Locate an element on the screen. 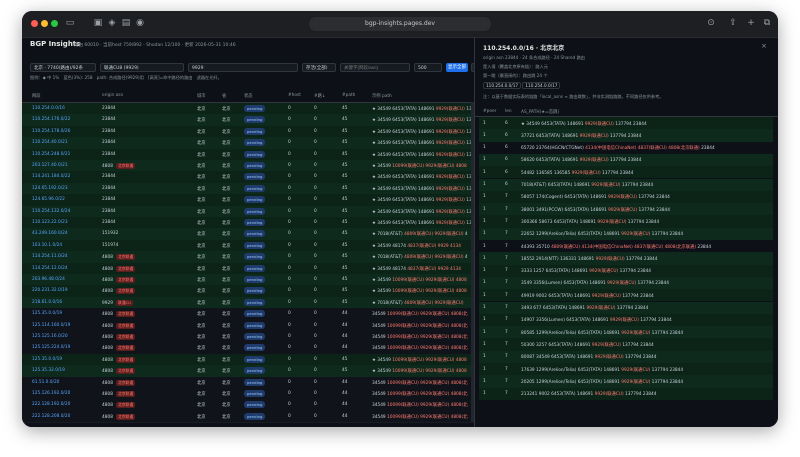  col-routes: #路↓ is located at coordinates (320, 96).